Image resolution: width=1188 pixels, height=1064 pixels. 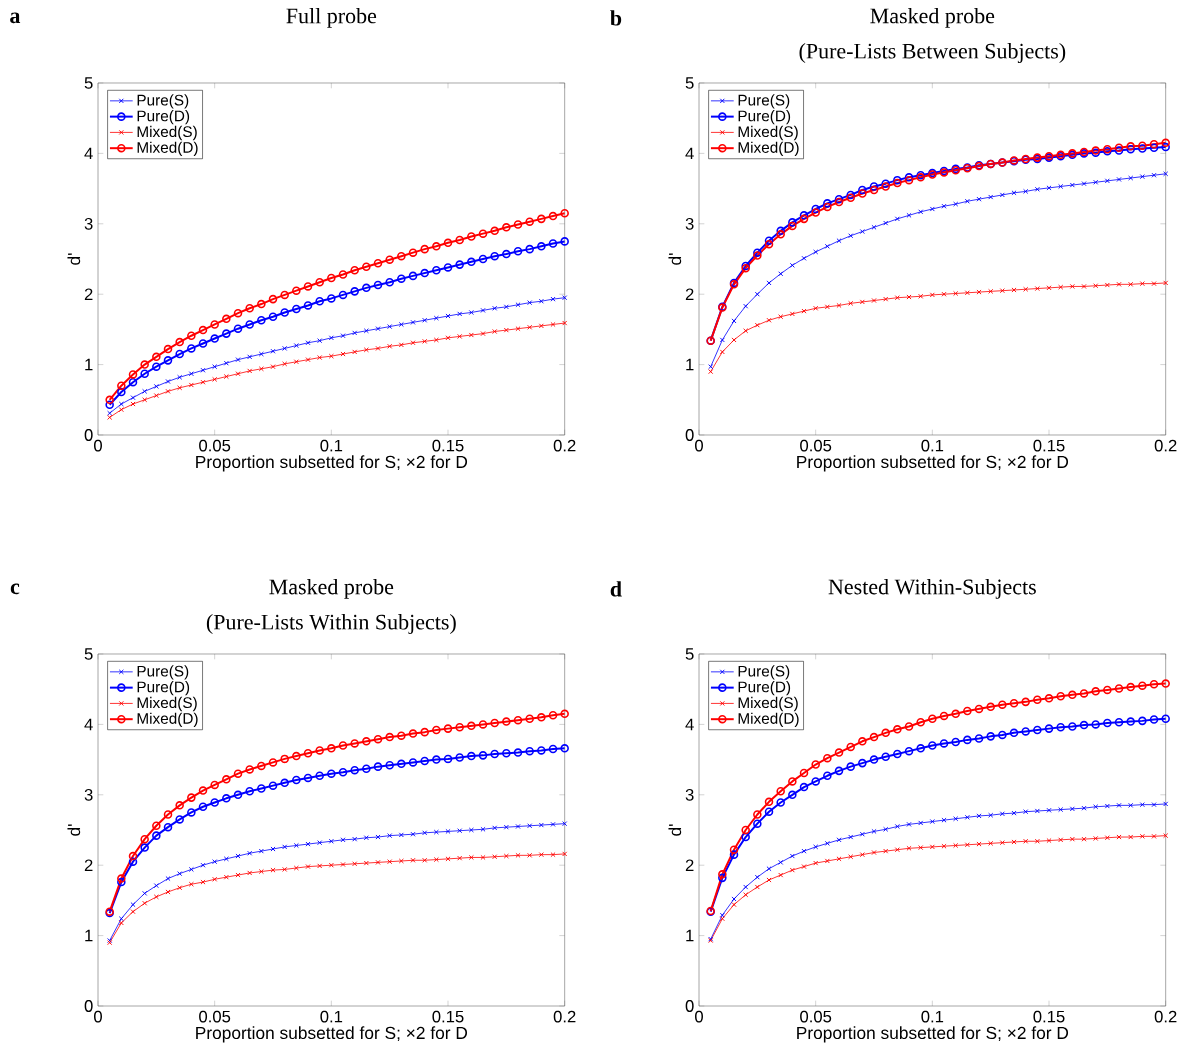 What do you see at coordinates (932, 588) in the screenshot?
I see `chart-title: Nested Within-Subjects` at bounding box center [932, 588].